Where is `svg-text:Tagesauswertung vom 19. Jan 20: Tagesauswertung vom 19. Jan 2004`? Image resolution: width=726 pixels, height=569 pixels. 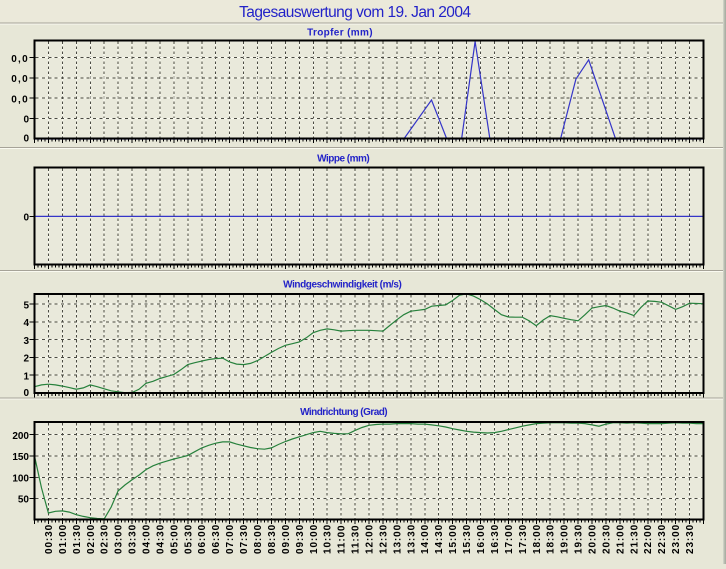
svg-text:Tagesauswertung vom 19. Jan 20: Tagesauswertung vom 19. Jan 2004 is located at coordinates (355, 12).